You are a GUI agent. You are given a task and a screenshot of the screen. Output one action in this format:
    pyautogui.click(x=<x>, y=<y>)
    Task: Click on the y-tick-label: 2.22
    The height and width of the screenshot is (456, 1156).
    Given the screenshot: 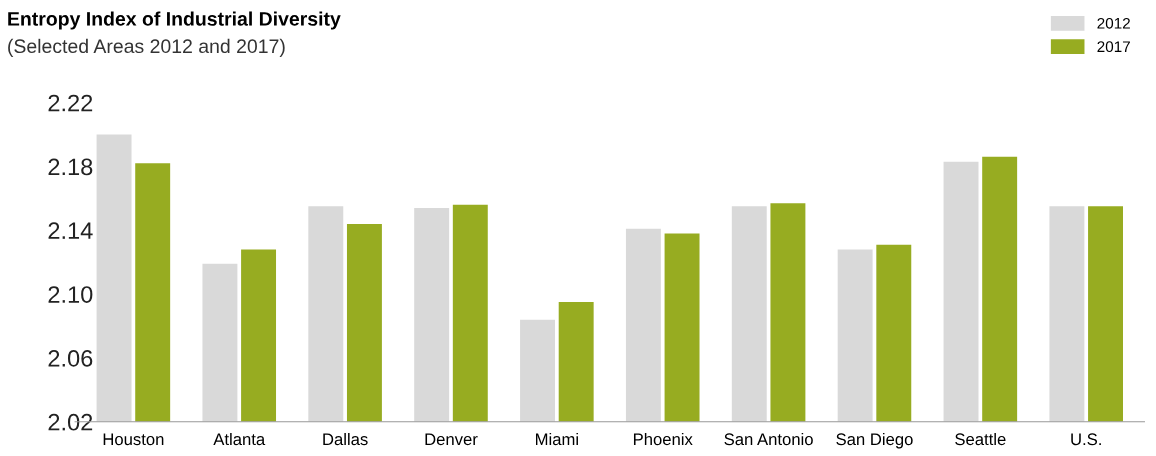 What is the action you would take?
    pyautogui.click(x=70, y=103)
    